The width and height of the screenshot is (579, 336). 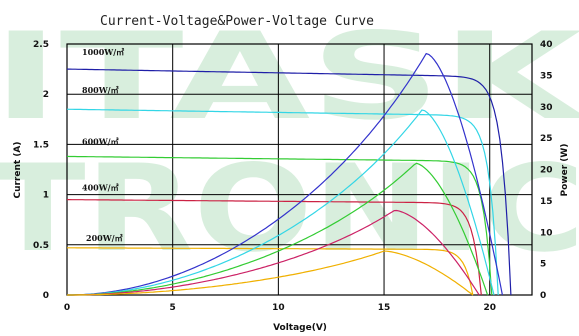 I want to click on right-axis-ticks: 0 5 10 15 20 25 30 35 40, so click(x=546, y=170).